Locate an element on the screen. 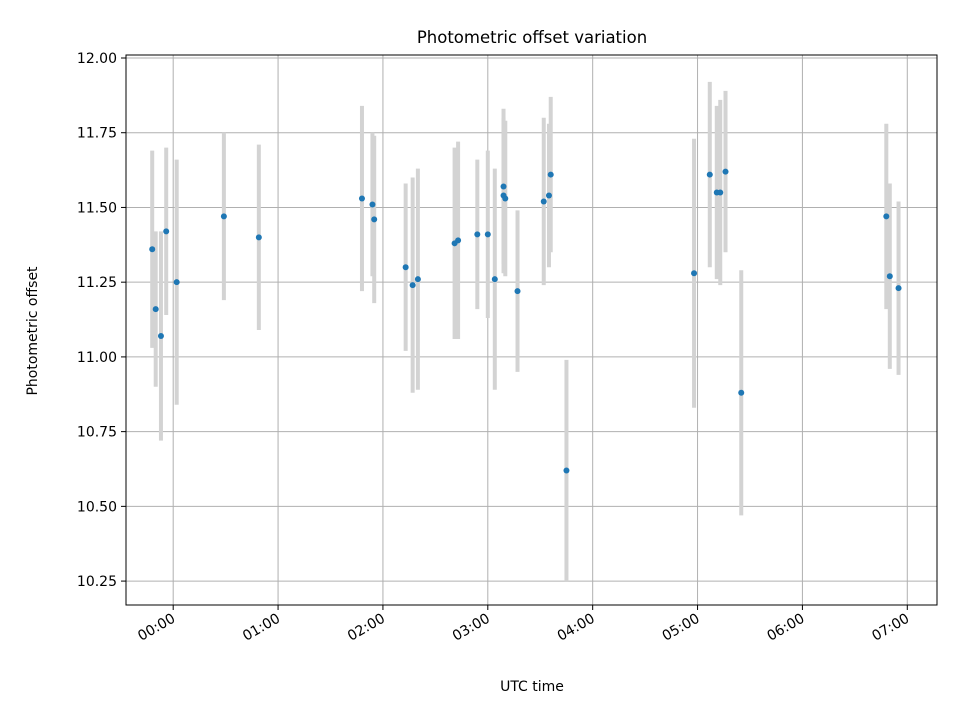  y-axis-label: Photometric offset is located at coordinates (33, 331).